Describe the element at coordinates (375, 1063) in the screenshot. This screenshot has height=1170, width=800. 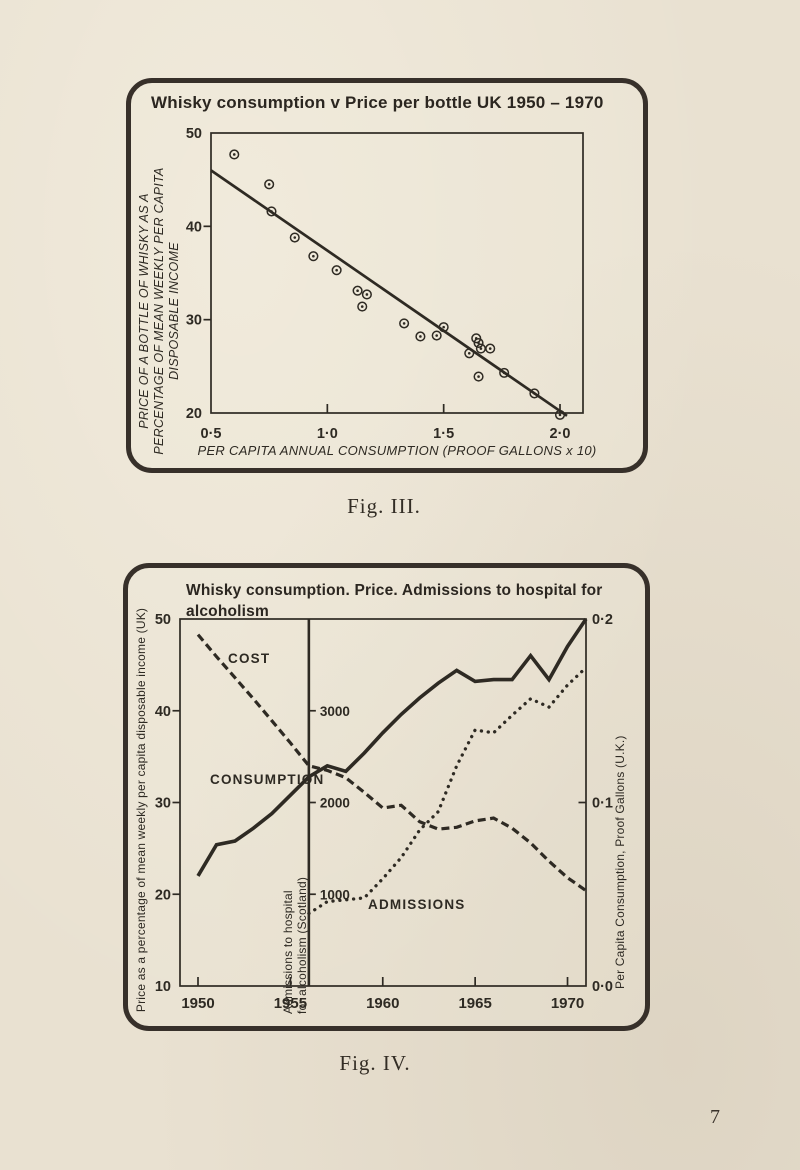
I see `fig4-caption: Fig. IV.` at that location.